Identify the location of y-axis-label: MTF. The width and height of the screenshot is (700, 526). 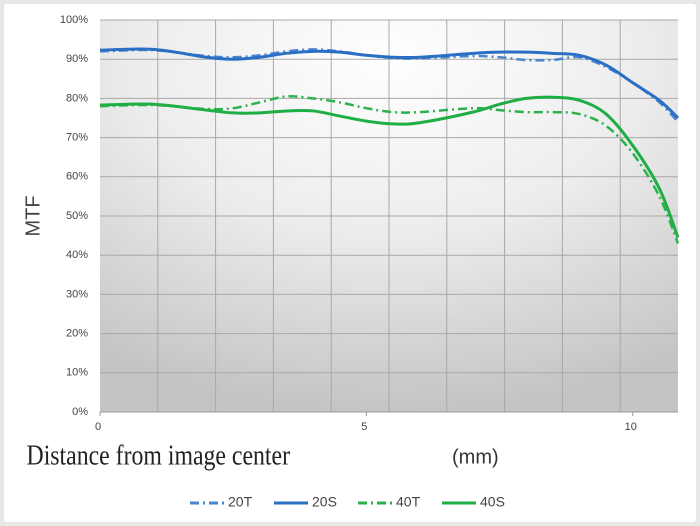
(33, 215).